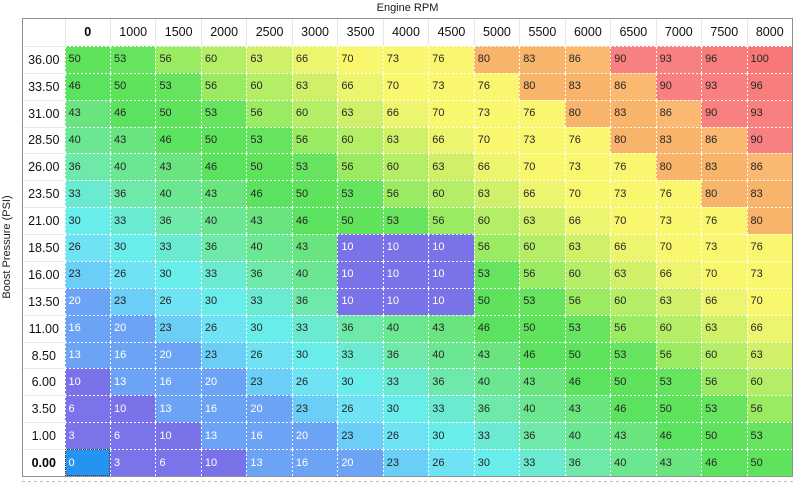 This screenshot has height=486, width=800. What do you see at coordinates (269, 32) in the screenshot?
I see `column-header-2500: 2500` at bounding box center [269, 32].